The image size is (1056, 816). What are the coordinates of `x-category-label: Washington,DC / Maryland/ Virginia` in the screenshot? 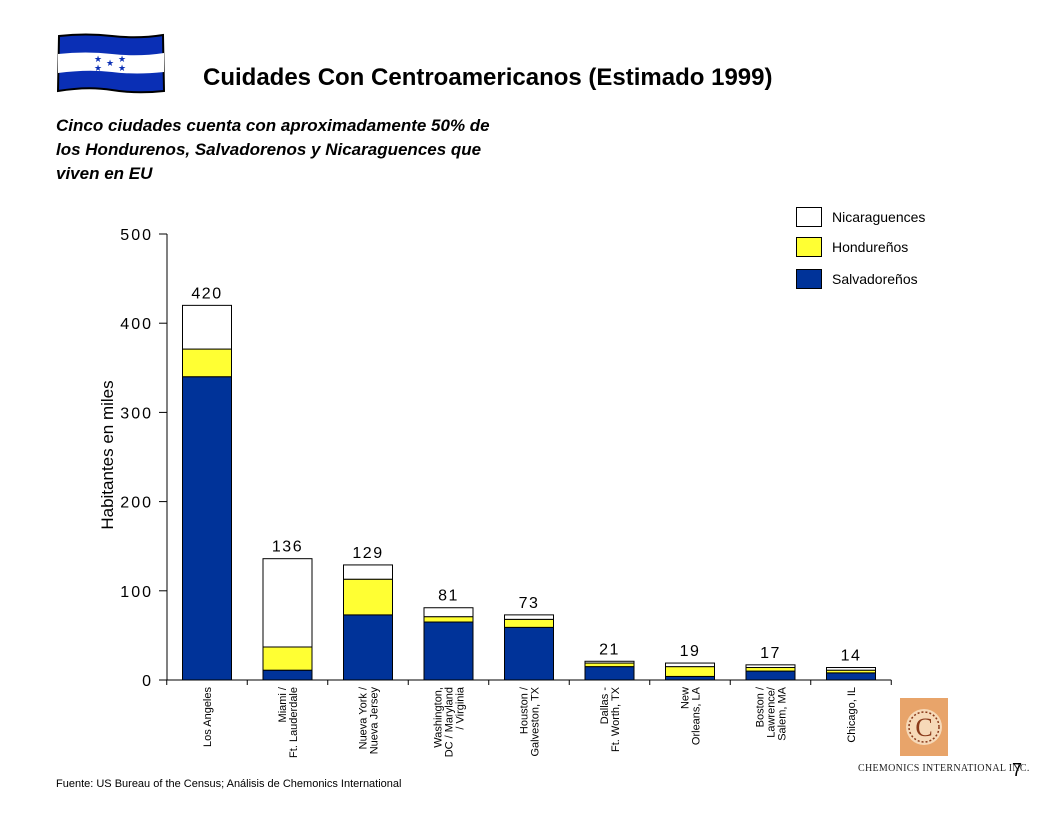 It's located at (450, 721).